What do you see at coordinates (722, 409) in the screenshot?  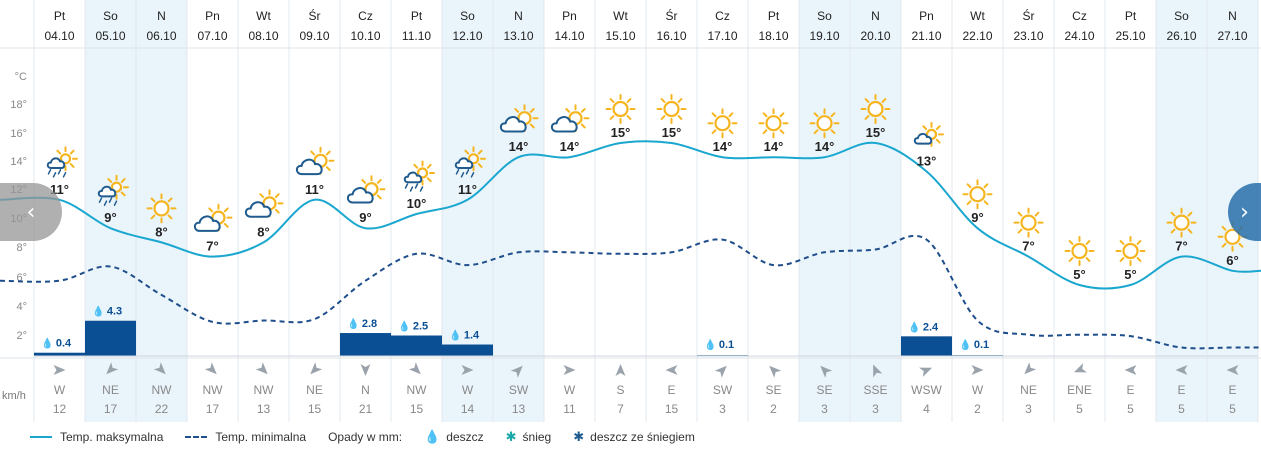 I see `wind-speed-label: 3` at bounding box center [722, 409].